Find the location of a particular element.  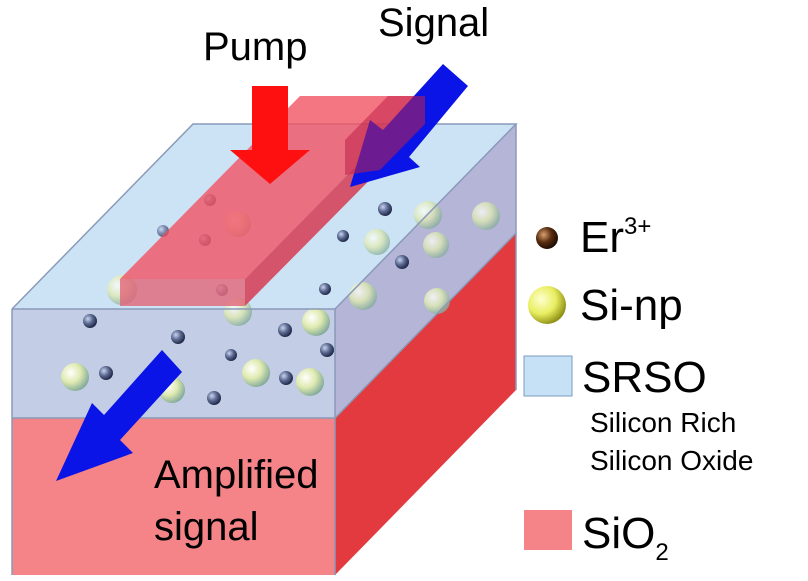

srso-desc-line2: Silicon Oxide is located at coordinates (671, 460).